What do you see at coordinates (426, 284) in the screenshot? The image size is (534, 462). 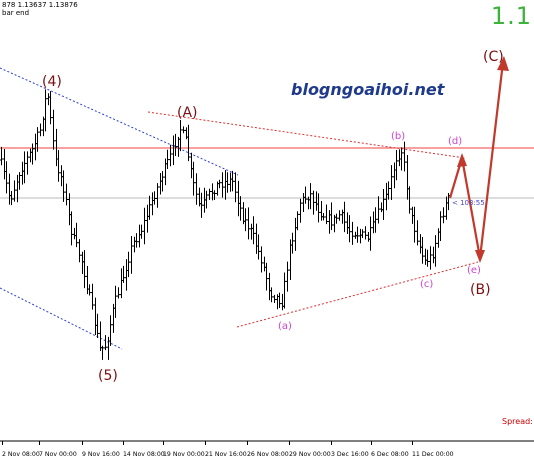 I see `wave-label: (c)` at bounding box center [426, 284].